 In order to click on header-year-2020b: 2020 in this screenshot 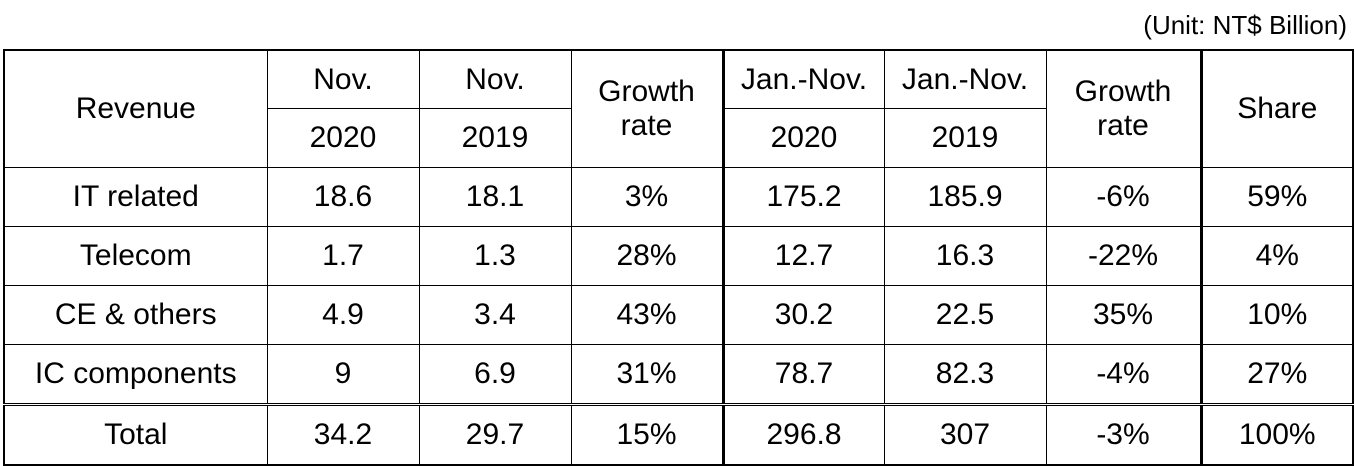, I will do `click(803, 138)`.